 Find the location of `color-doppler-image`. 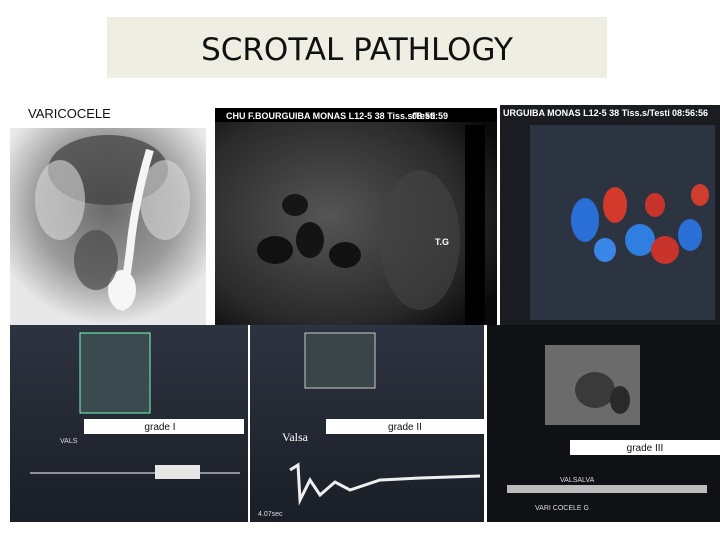

color-doppler-image is located at coordinates (610, 215).